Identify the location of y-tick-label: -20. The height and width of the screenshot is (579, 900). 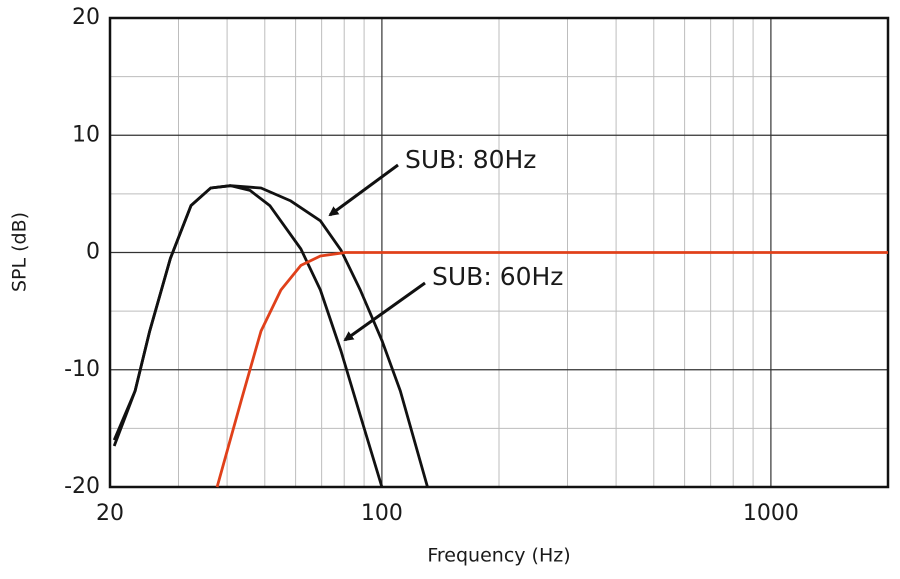
(82, 486).